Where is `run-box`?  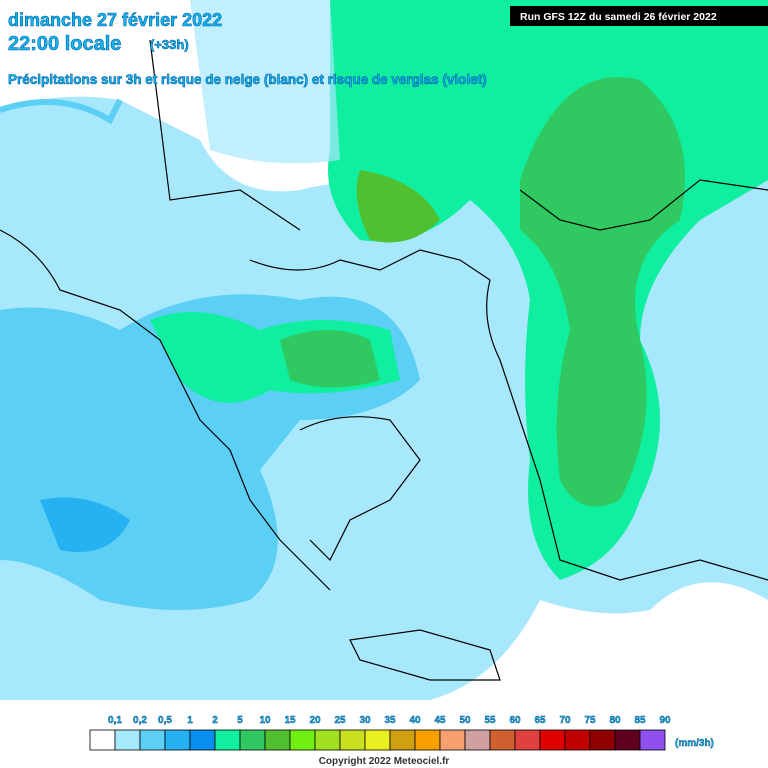 run-box is located at coordinates (639, 16).